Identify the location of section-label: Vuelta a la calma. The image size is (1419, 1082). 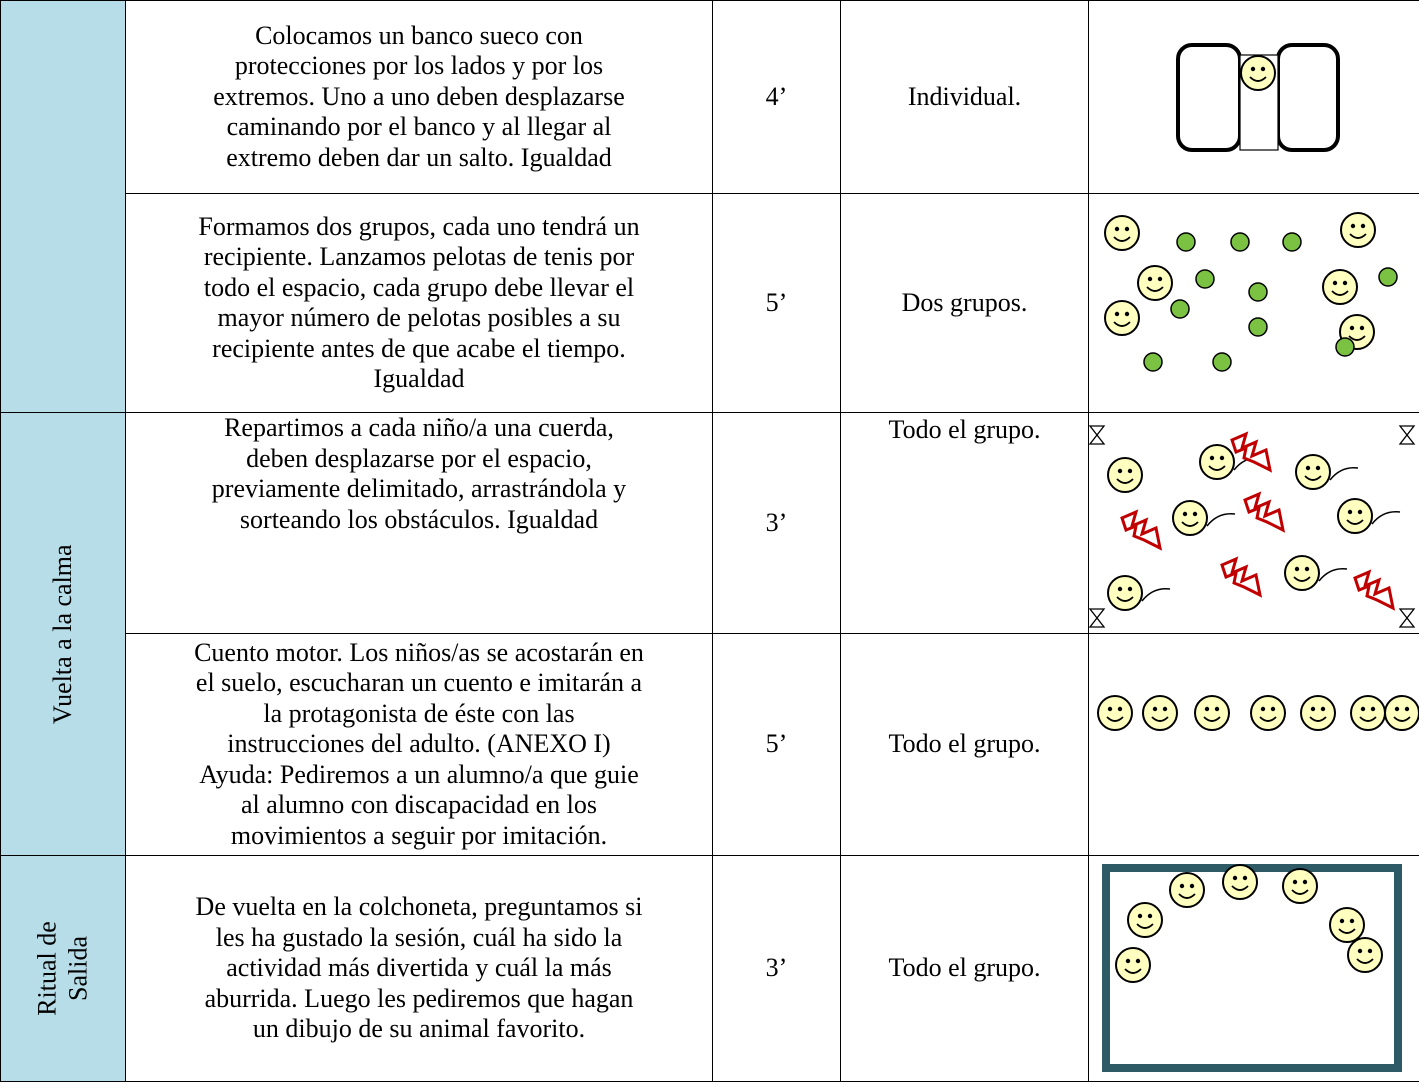
(63, 634).